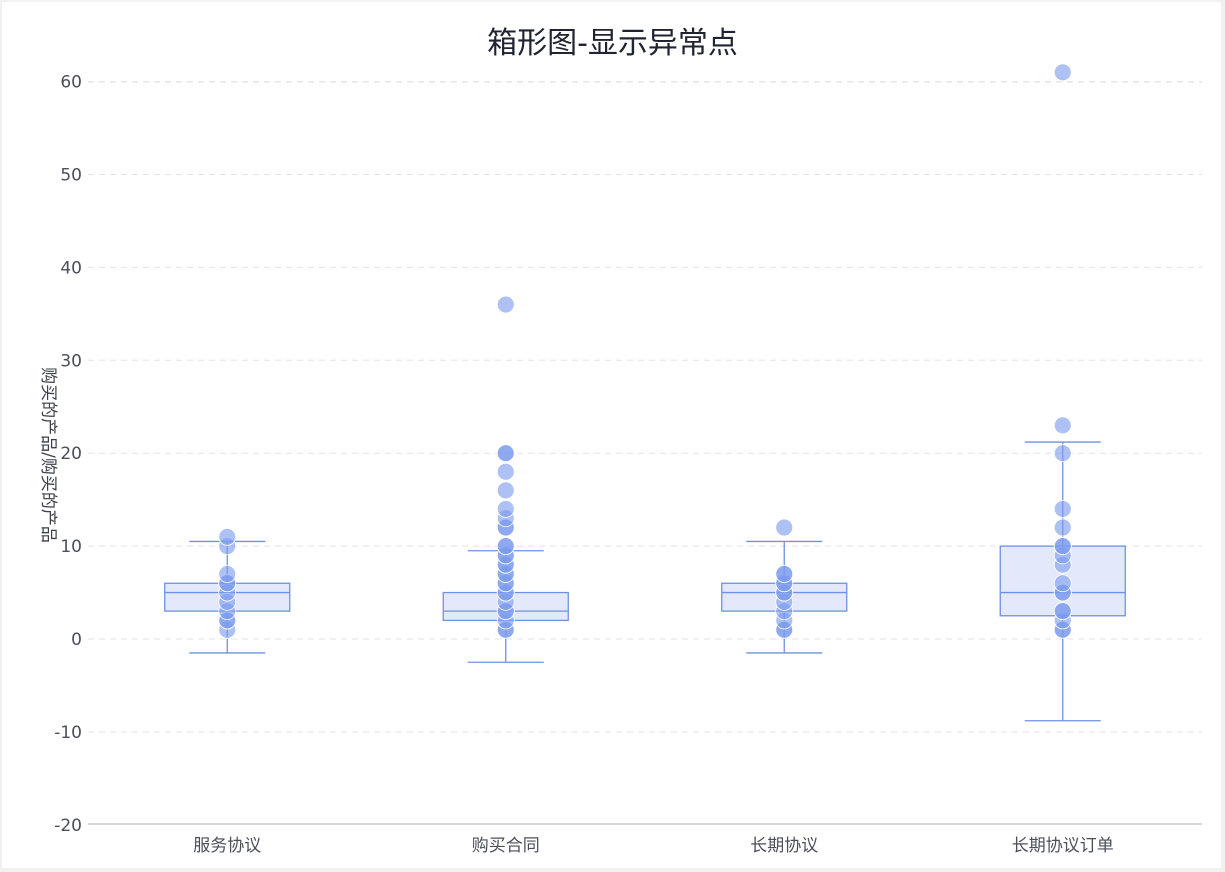 This screenshot has height=872, width=1225. What do you see at coordinates (71, 176) in the screenshot?
I see `y-tick-label: 50` at bounding box center [71, 176].